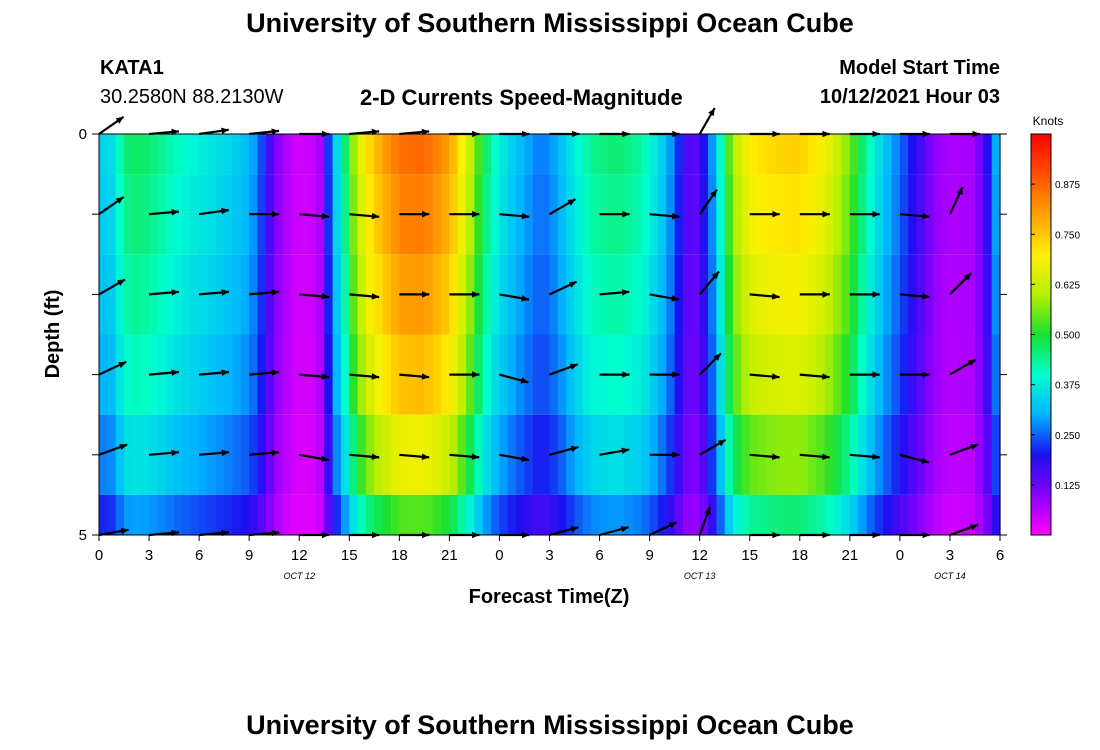 This screenshot has width=1100, height=750. What do you see at coordinates (349, 555) in the screenshot?
I see `x-tick-label: 15` at bounding box center [349, 555].